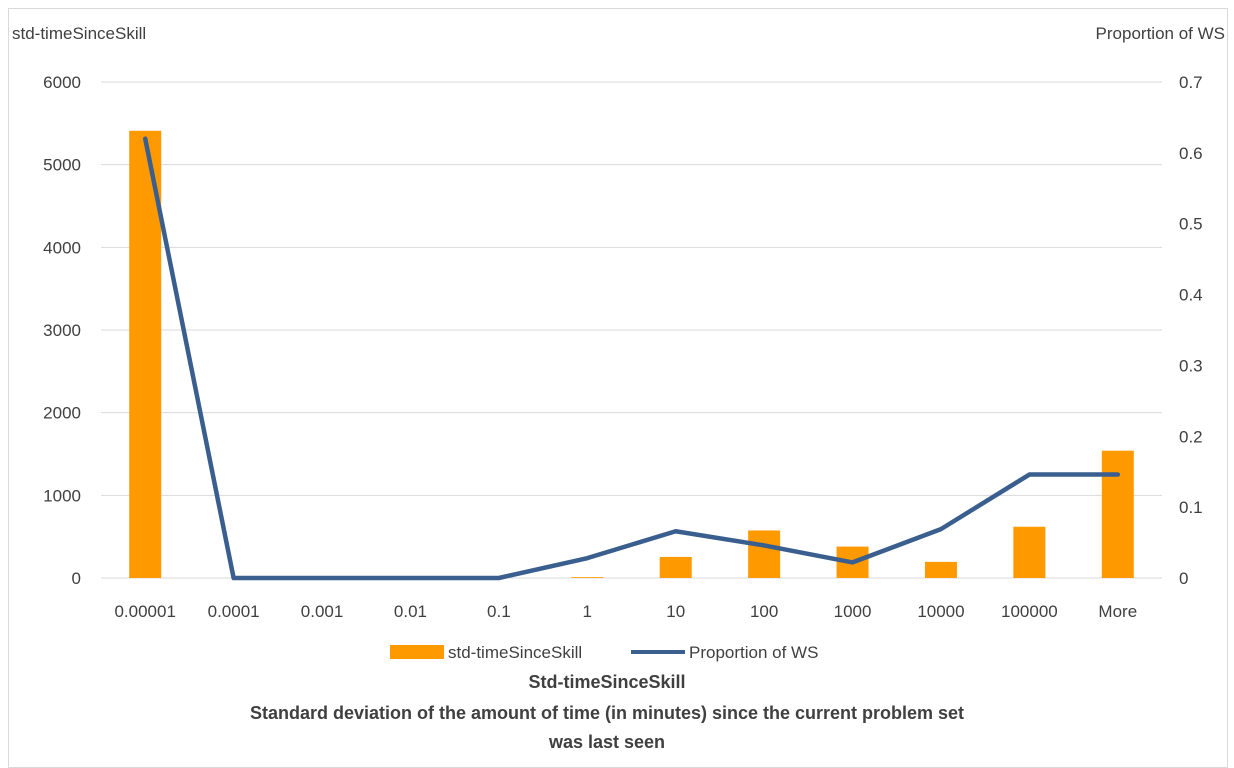  Describe the element at coordinates (1191, 82) in the screenshot. I see `right-tick-label: 0.7` at that location.